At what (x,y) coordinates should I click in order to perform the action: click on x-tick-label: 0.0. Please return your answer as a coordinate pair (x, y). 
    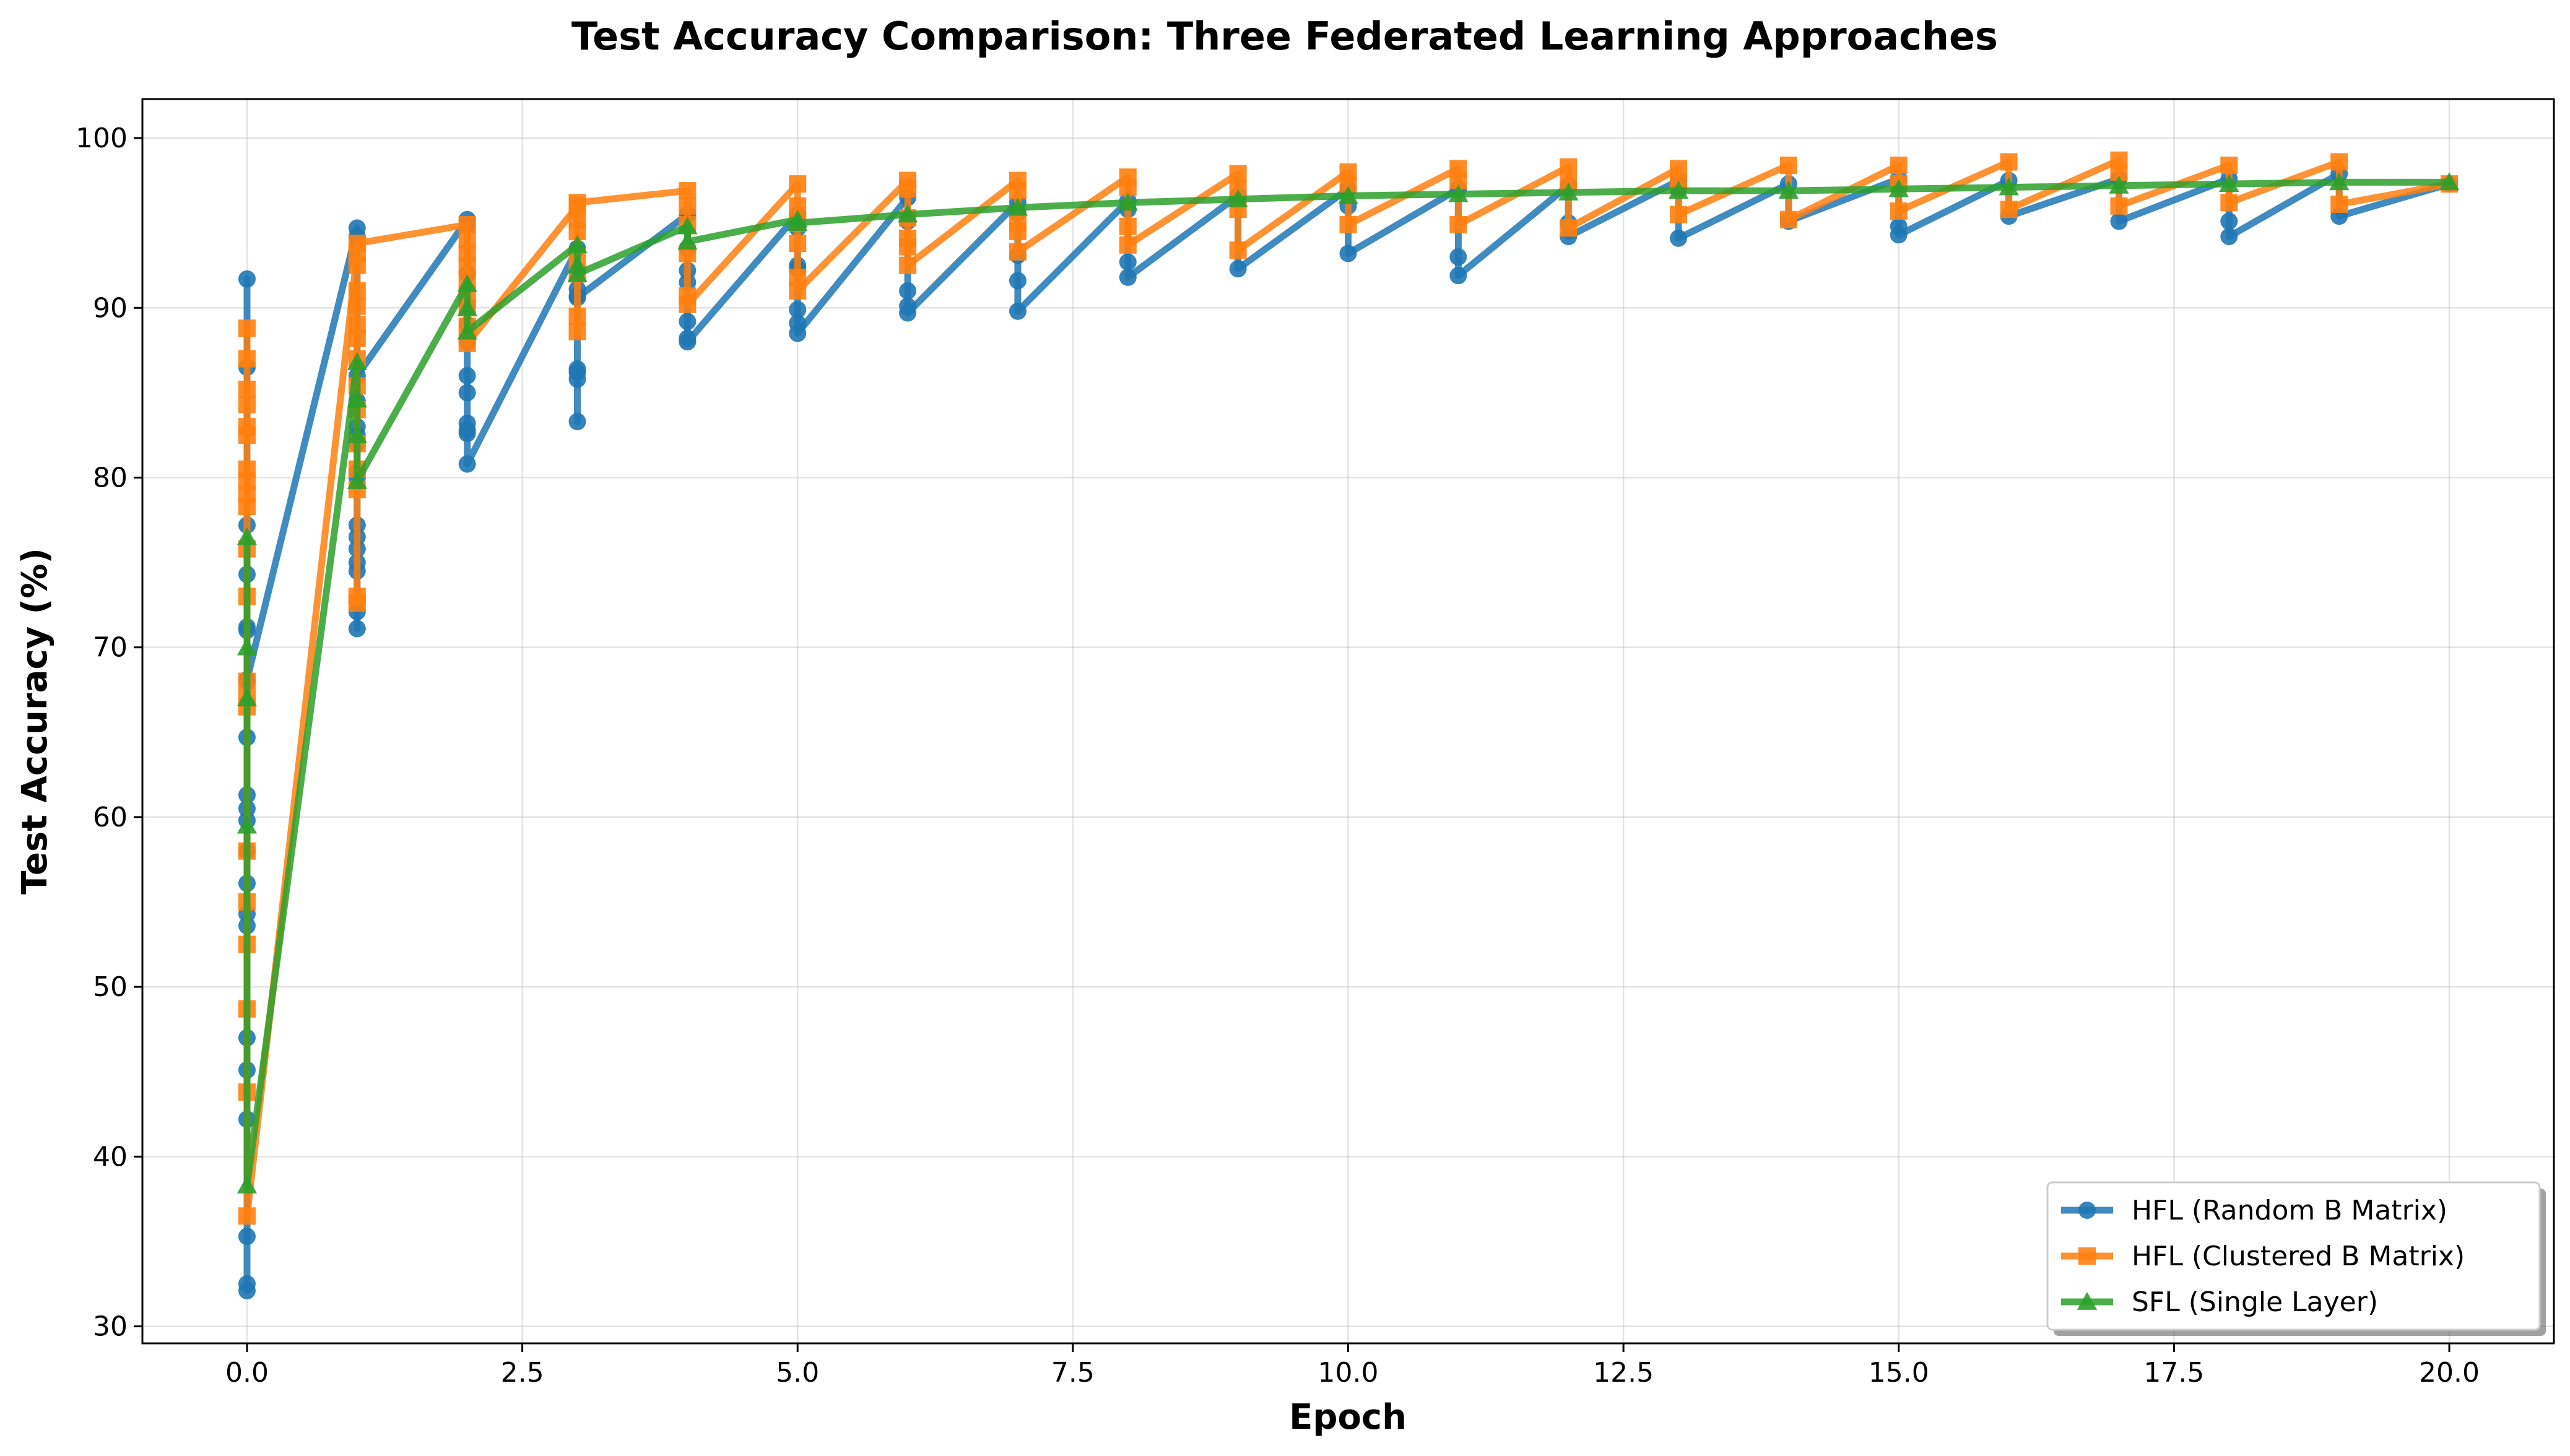
    Looking at the image, I should click on (247, 1373).